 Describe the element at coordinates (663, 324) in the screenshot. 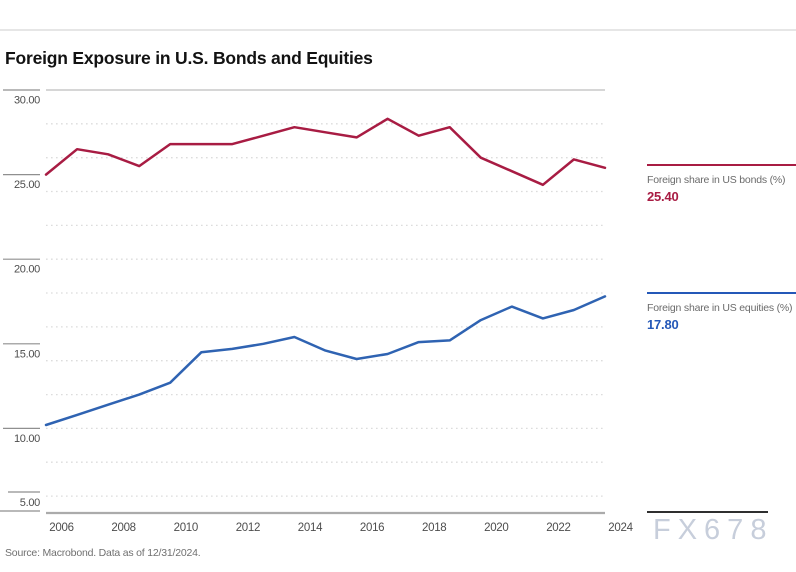

I see `equities-legend-value: 17.80` at that location.